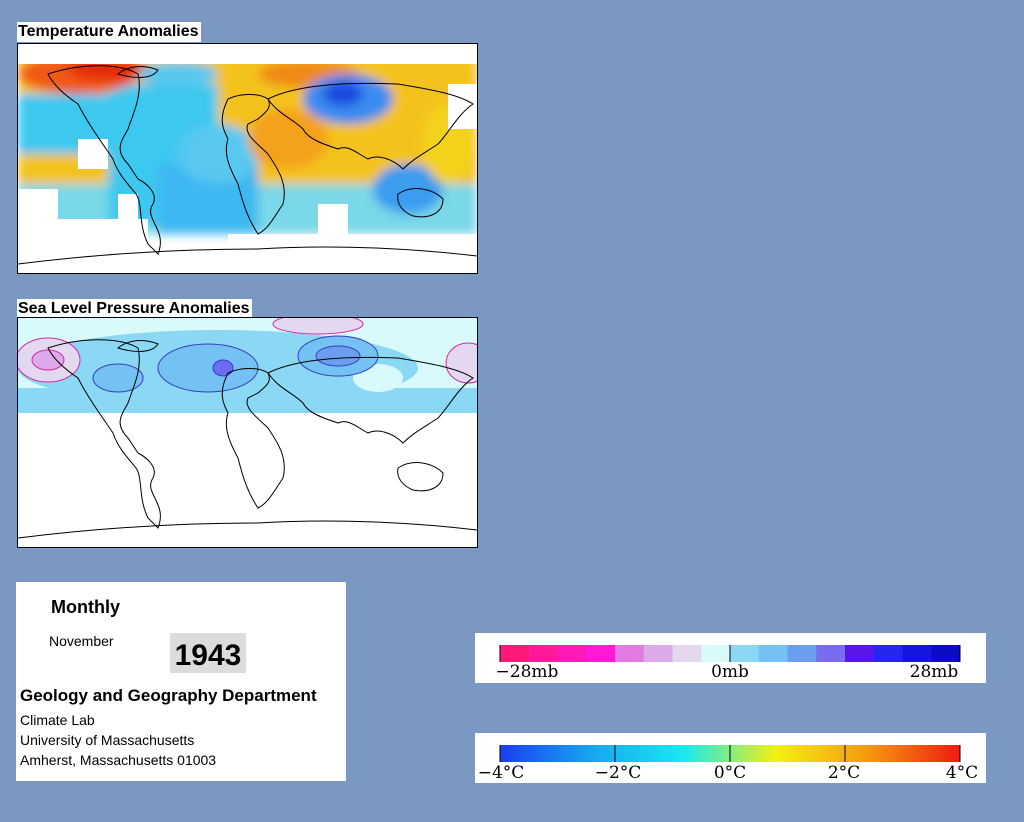 Image resolution: width=1024 pixels, height=822 pixels. I want to click on temp-legend-label-zero: 0°C, so click(730, 773).